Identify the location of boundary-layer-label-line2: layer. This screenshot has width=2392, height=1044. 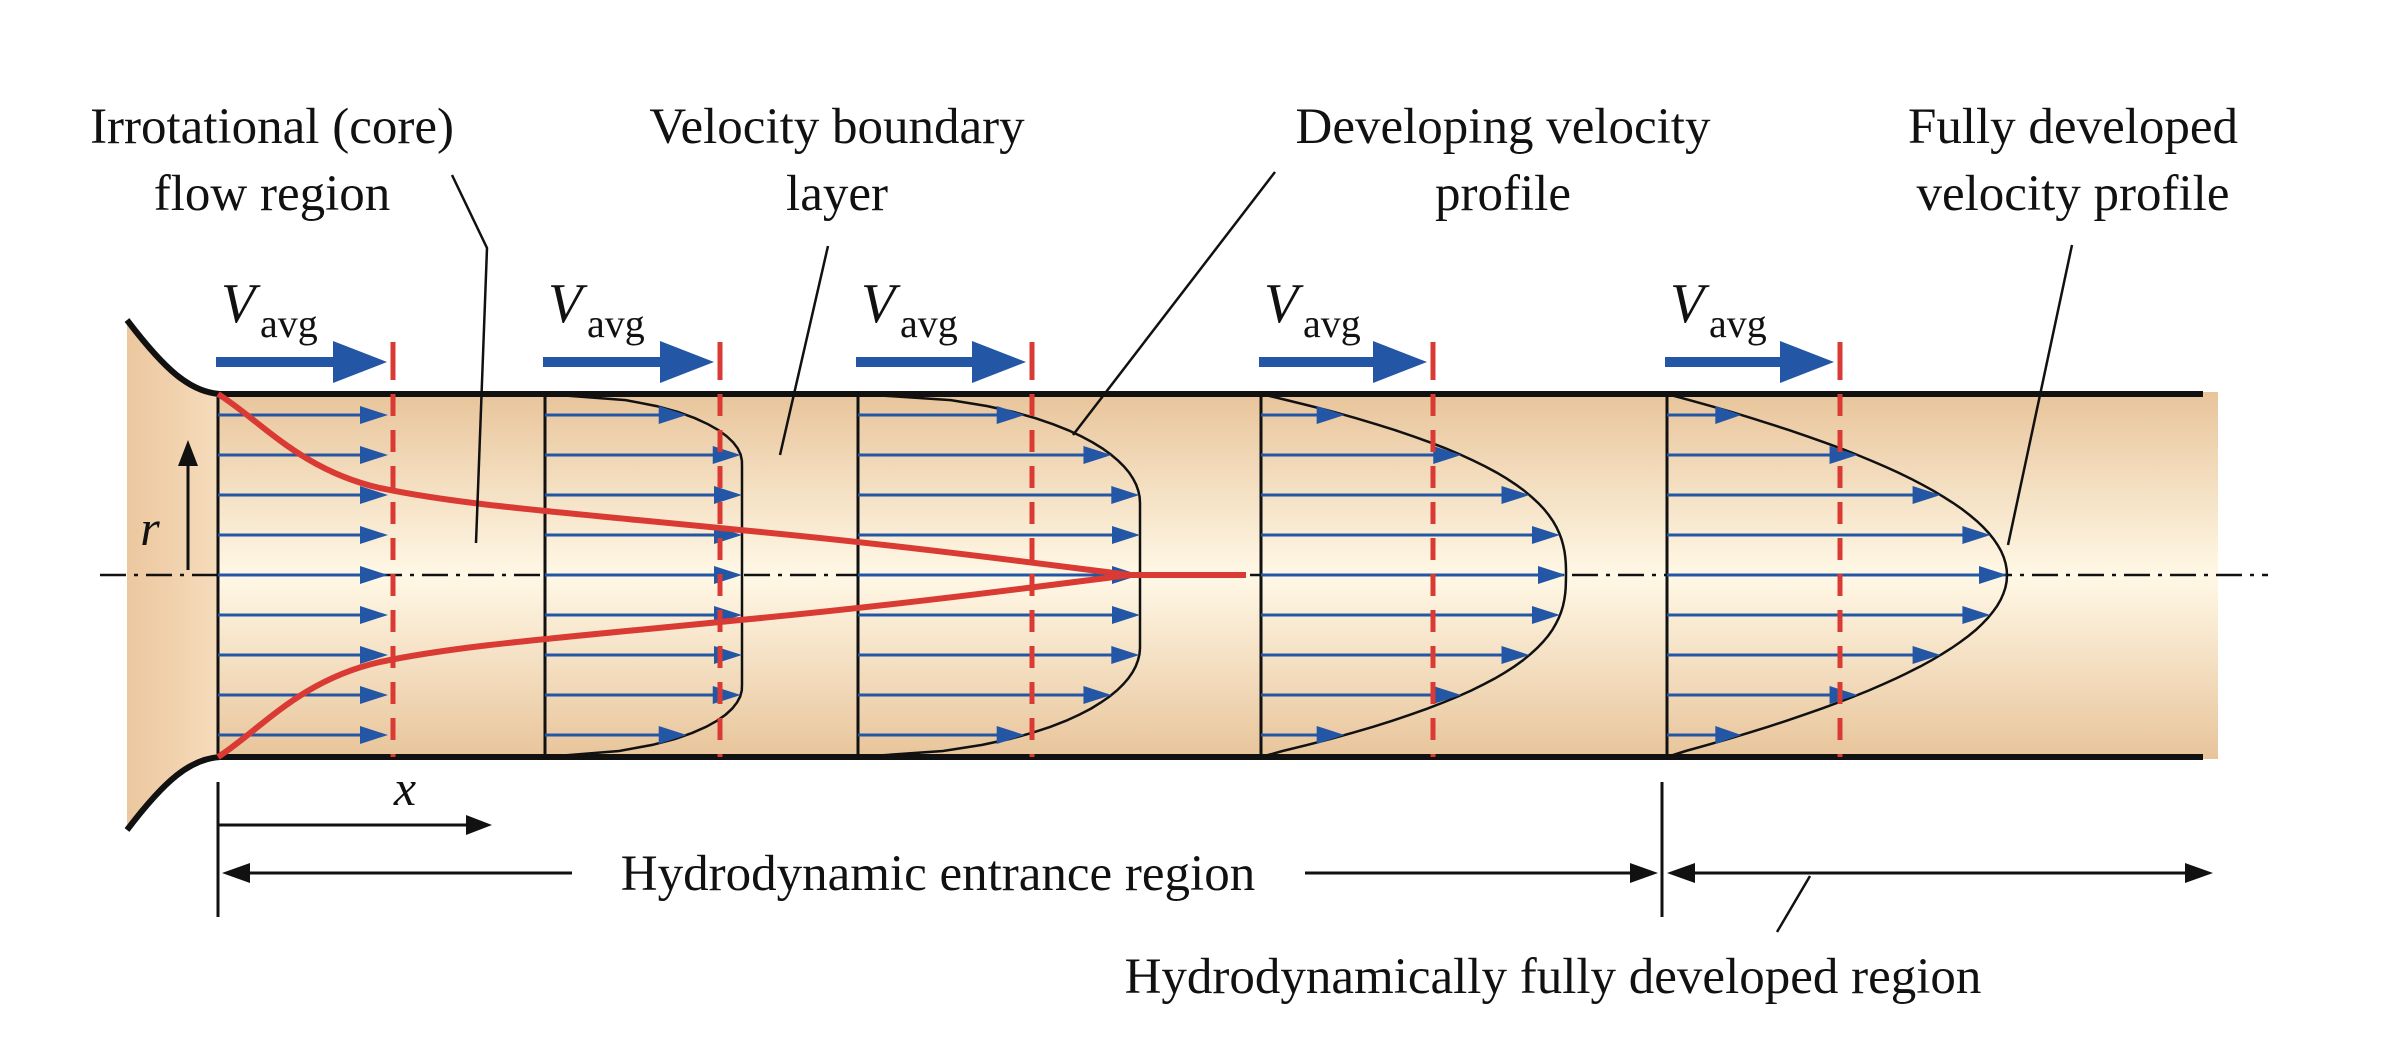
(837, 194).